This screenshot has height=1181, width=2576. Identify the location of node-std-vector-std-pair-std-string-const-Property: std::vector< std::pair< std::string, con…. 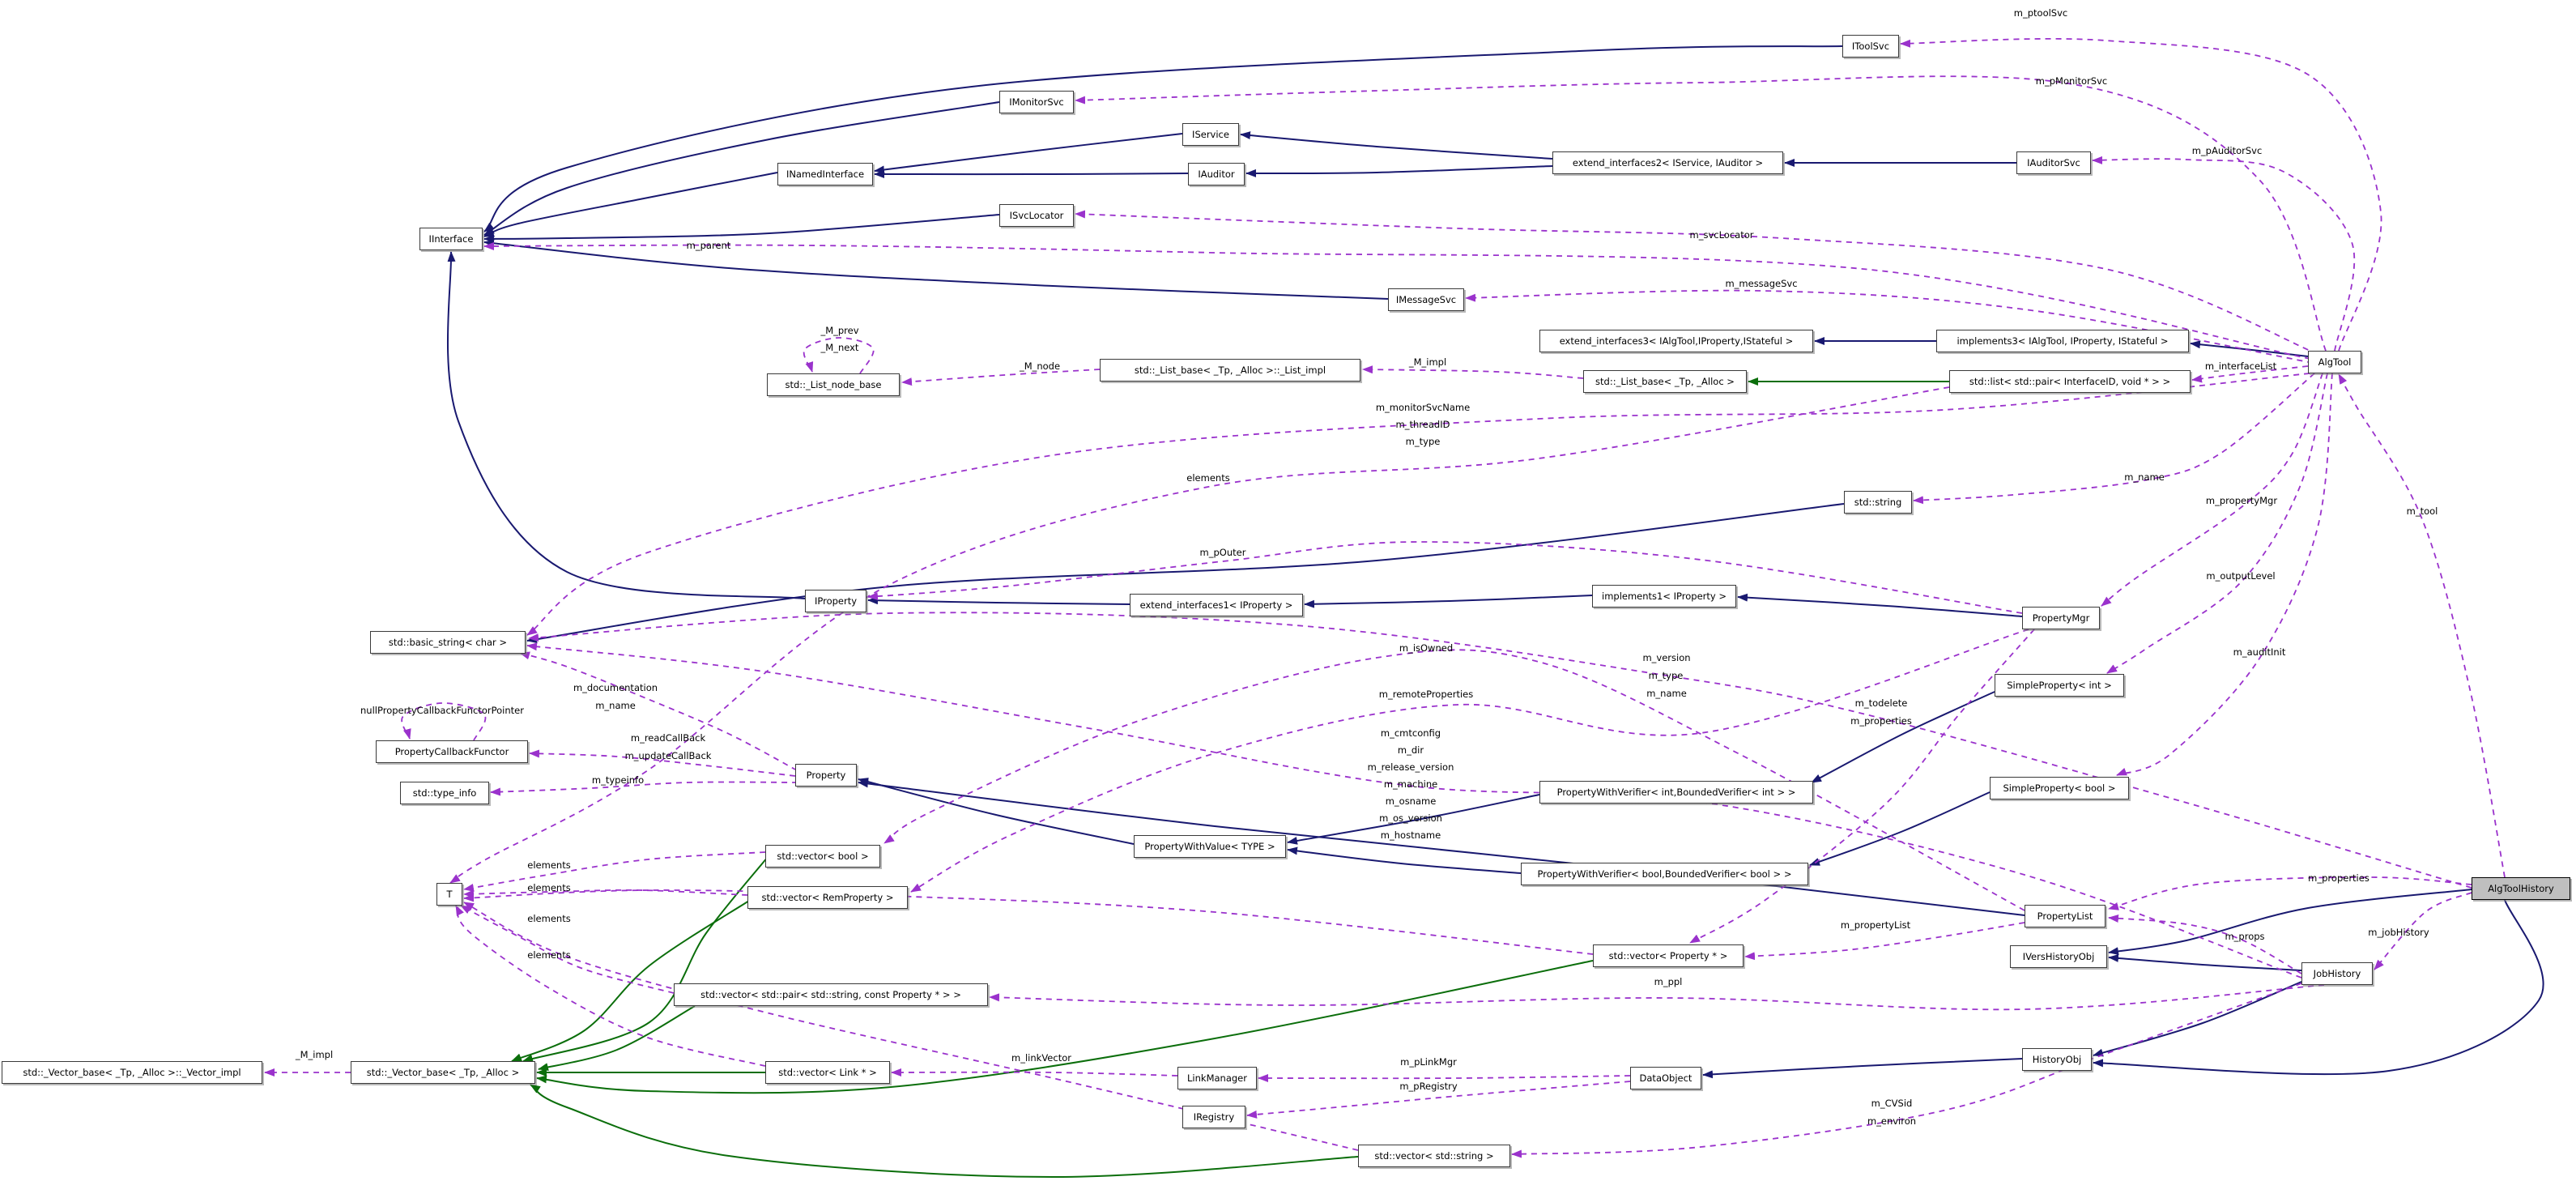
(831, 994).